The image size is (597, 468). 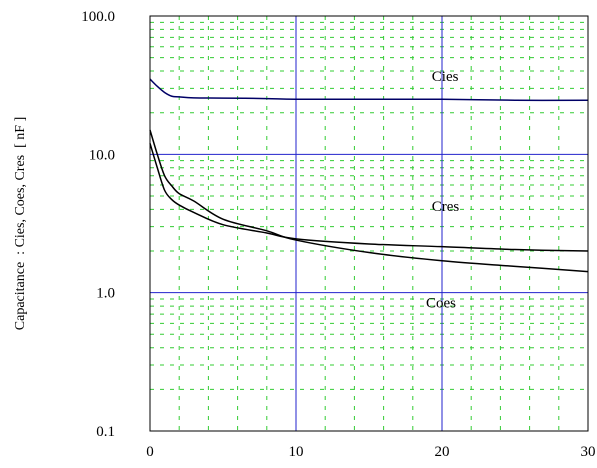 I want to click on annotation-cres: Cres, so click(x=446, y=207).